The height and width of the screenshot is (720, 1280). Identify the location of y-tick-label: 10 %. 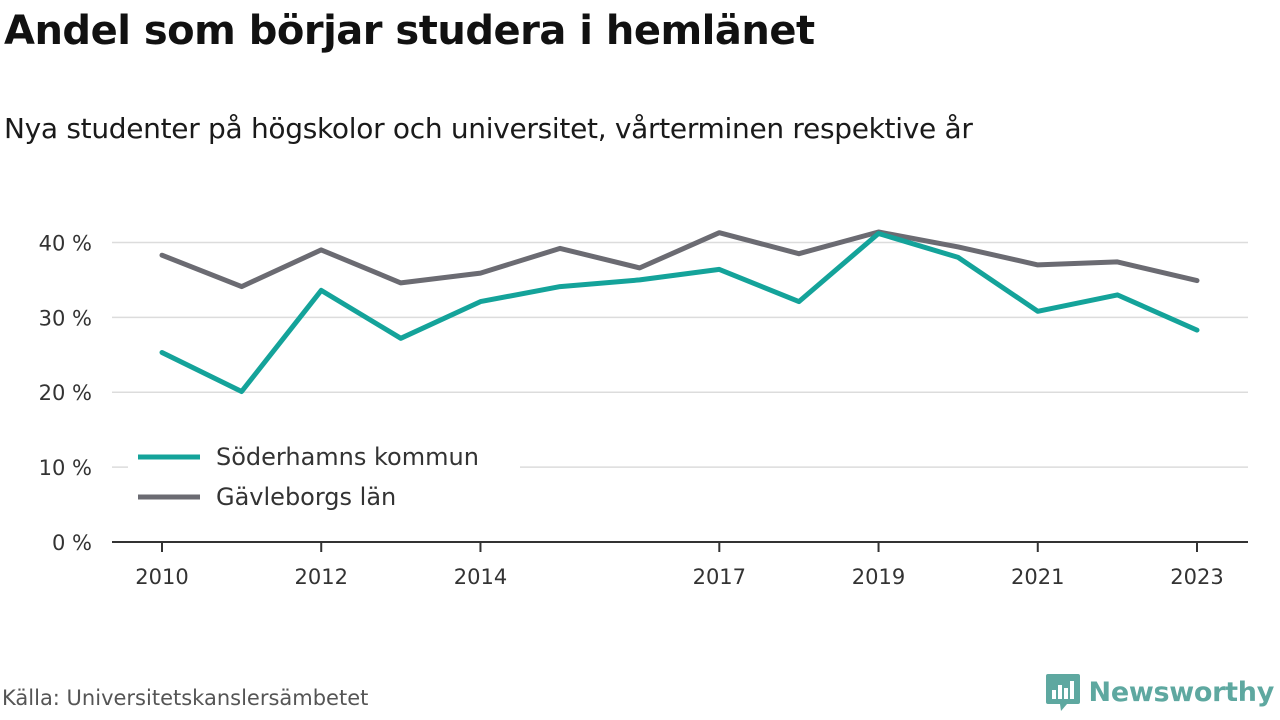
(65, 468).